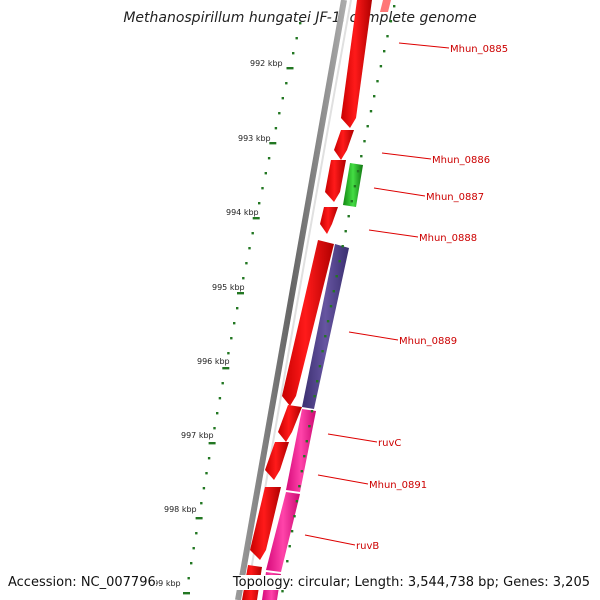 This screenshot has height=600, width=600. What do you see at coordinates (266, 63) in the screenshot?
I see `scale-label-992: 992 kbp` at bounding box center [266, 63].